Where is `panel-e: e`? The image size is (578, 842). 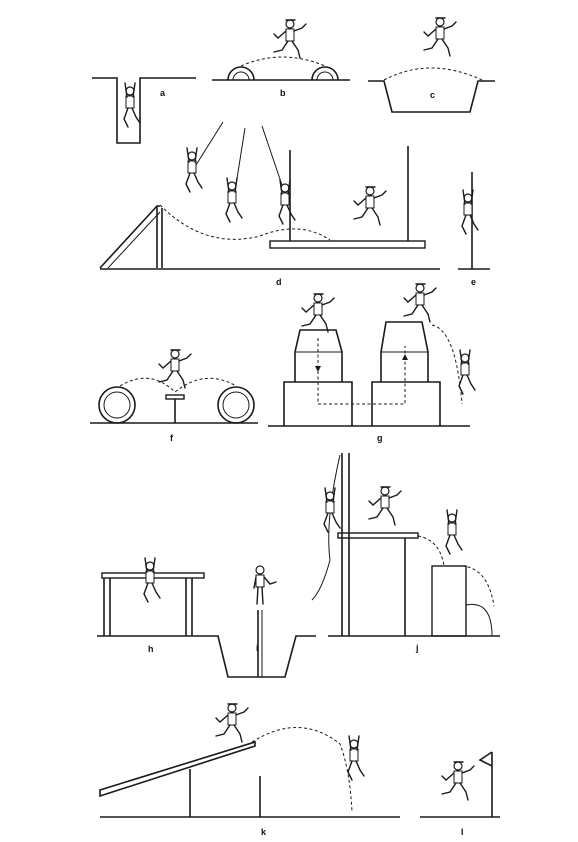 panel-e: e is located at coordinates (474, 229).